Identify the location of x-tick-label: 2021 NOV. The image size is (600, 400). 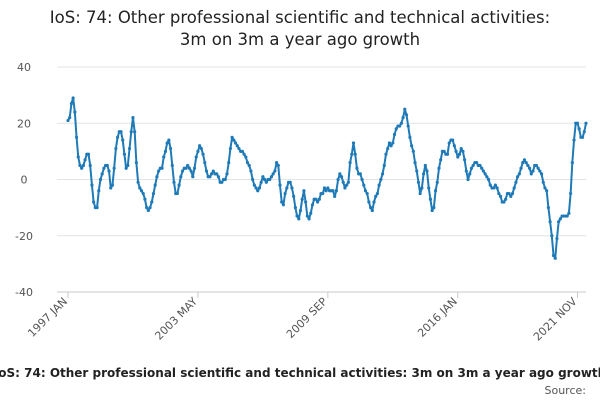
(555, 319).